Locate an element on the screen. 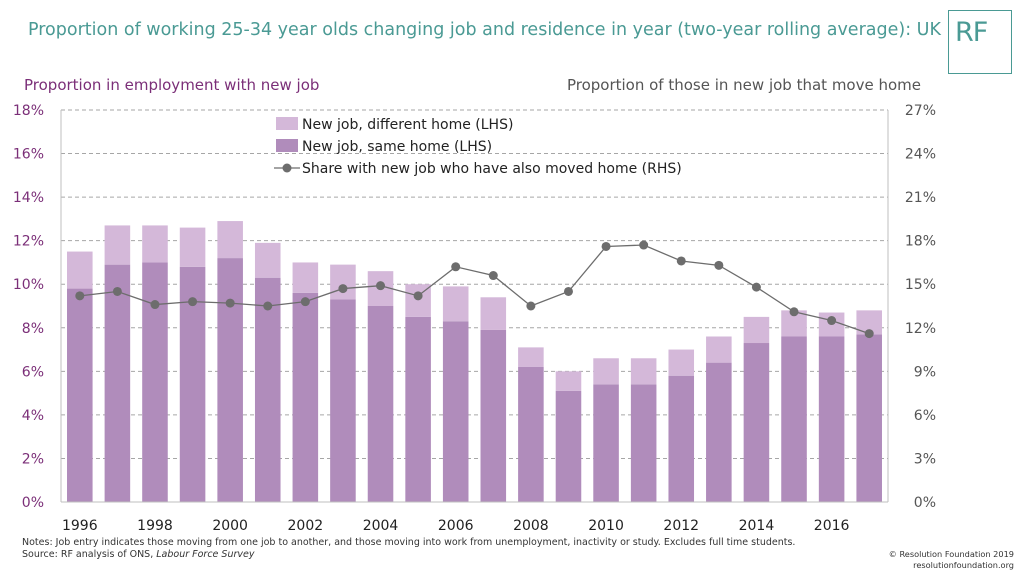  y-right-tick-label: 12% is located at coordinates (920, 329).